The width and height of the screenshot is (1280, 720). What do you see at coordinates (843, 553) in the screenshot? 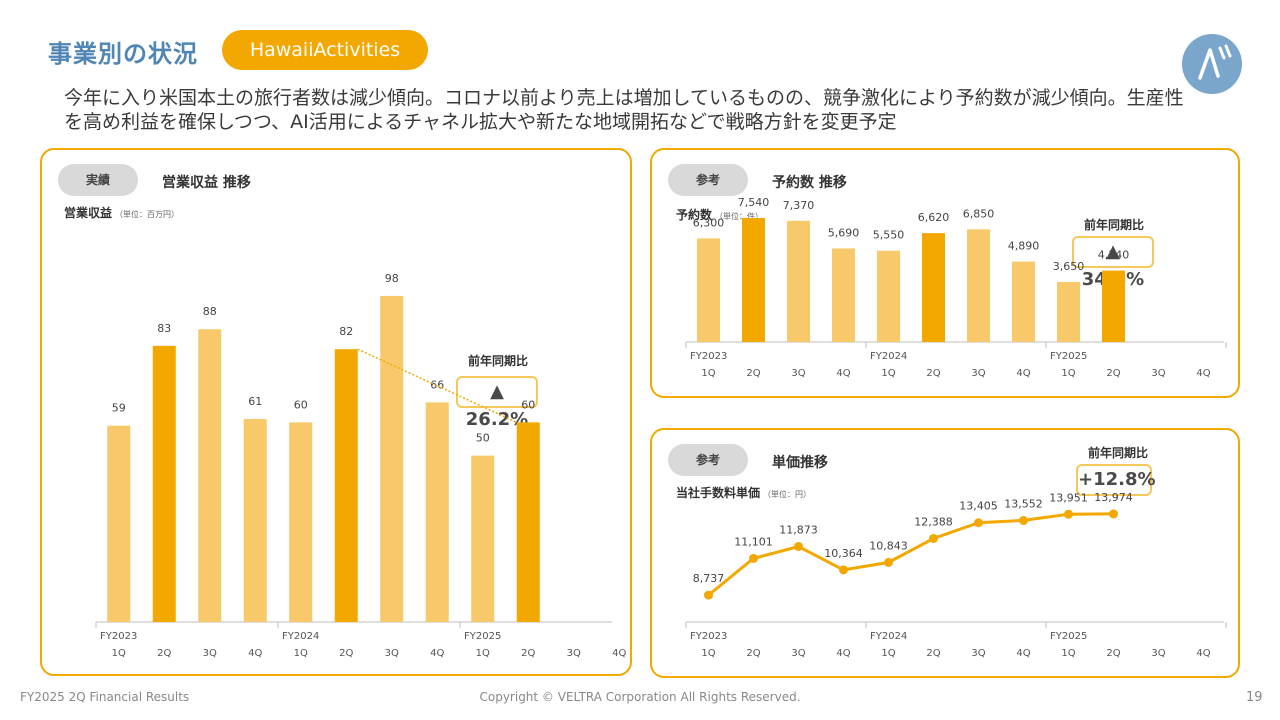
I see `point-value-label: 10,364` at bounding box center [843, 553].